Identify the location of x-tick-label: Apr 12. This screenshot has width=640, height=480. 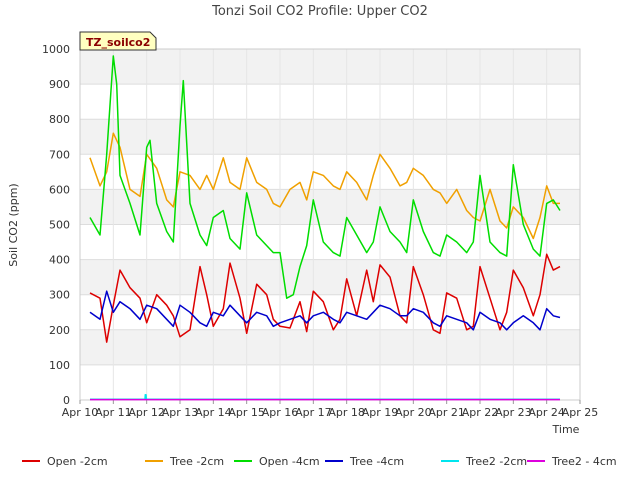
(146, 412).